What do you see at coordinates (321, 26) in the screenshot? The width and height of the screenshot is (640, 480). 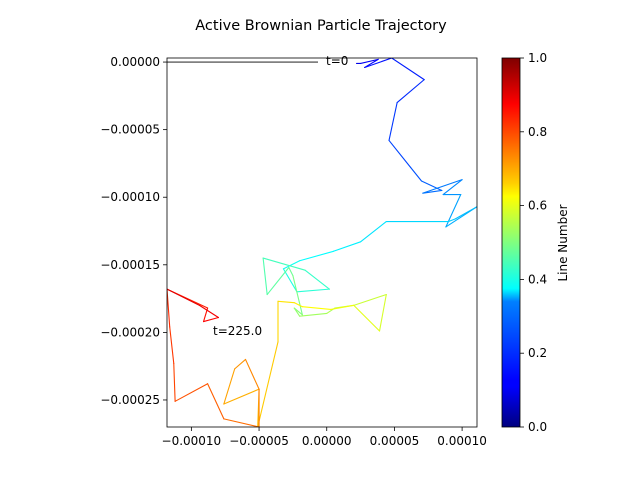 I see `chart-title: Active Brownian Particle Trajectory` at bounding box center [321, 26].